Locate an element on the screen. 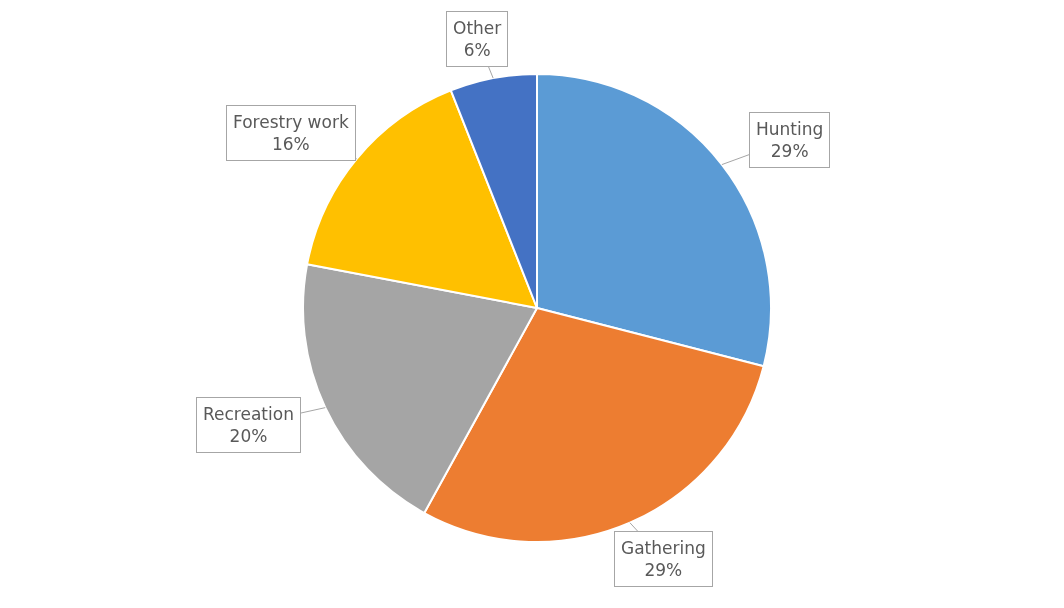 The width and height of the screenshot is (1064, 608). slice-label: Forestry work is located at coordinates (291, 122).